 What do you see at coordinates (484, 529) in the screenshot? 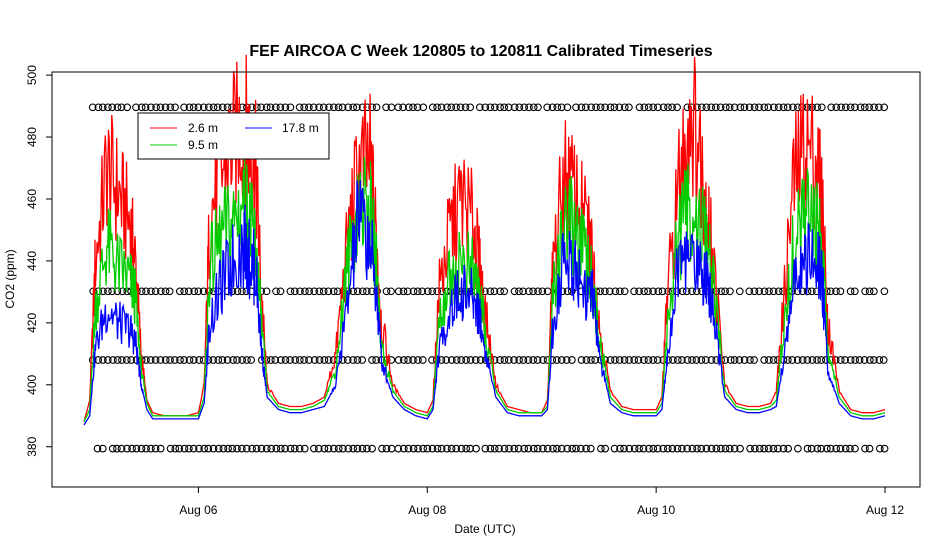
I see `x-axis-label: Date (UTC)` at bounding box center [484, 529].